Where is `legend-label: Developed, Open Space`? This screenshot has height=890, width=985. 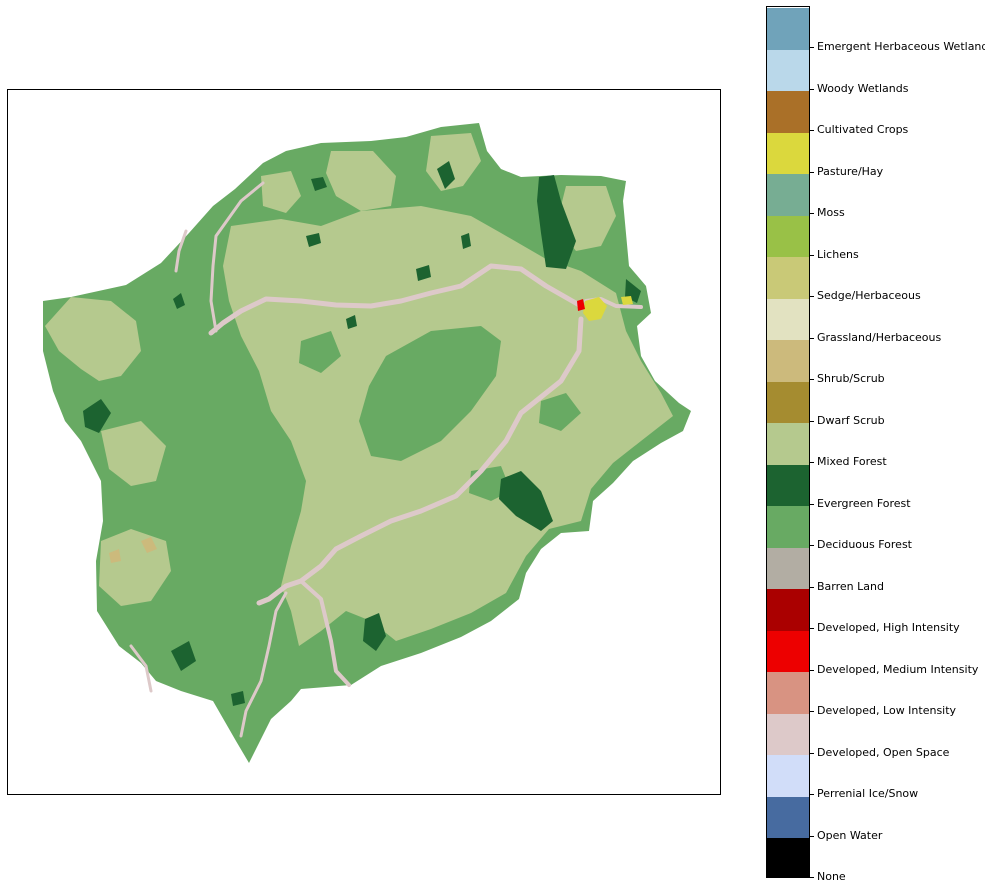
legend-label: Developed, Open Space is located at coordinates (883, 752).